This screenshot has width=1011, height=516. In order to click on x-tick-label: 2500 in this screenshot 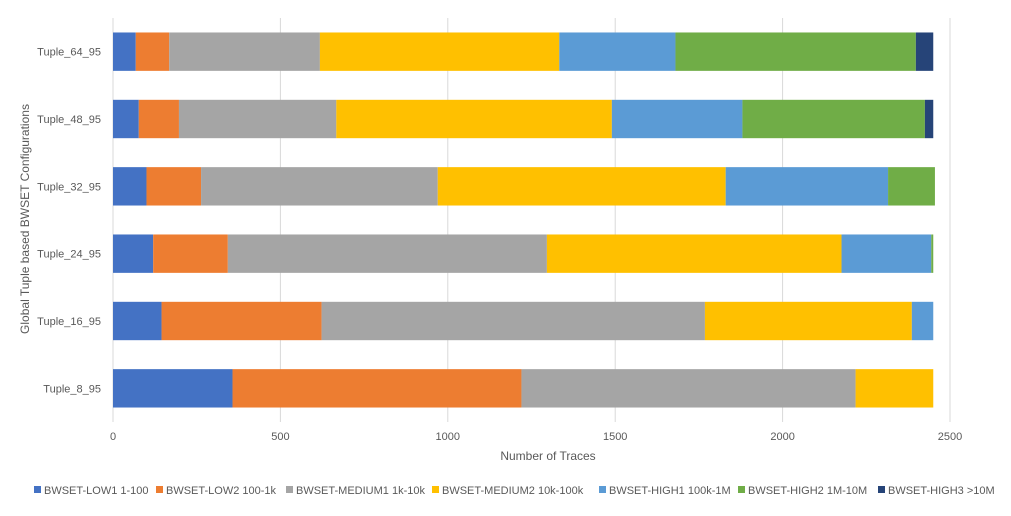, I will do `click(950, 437)`.